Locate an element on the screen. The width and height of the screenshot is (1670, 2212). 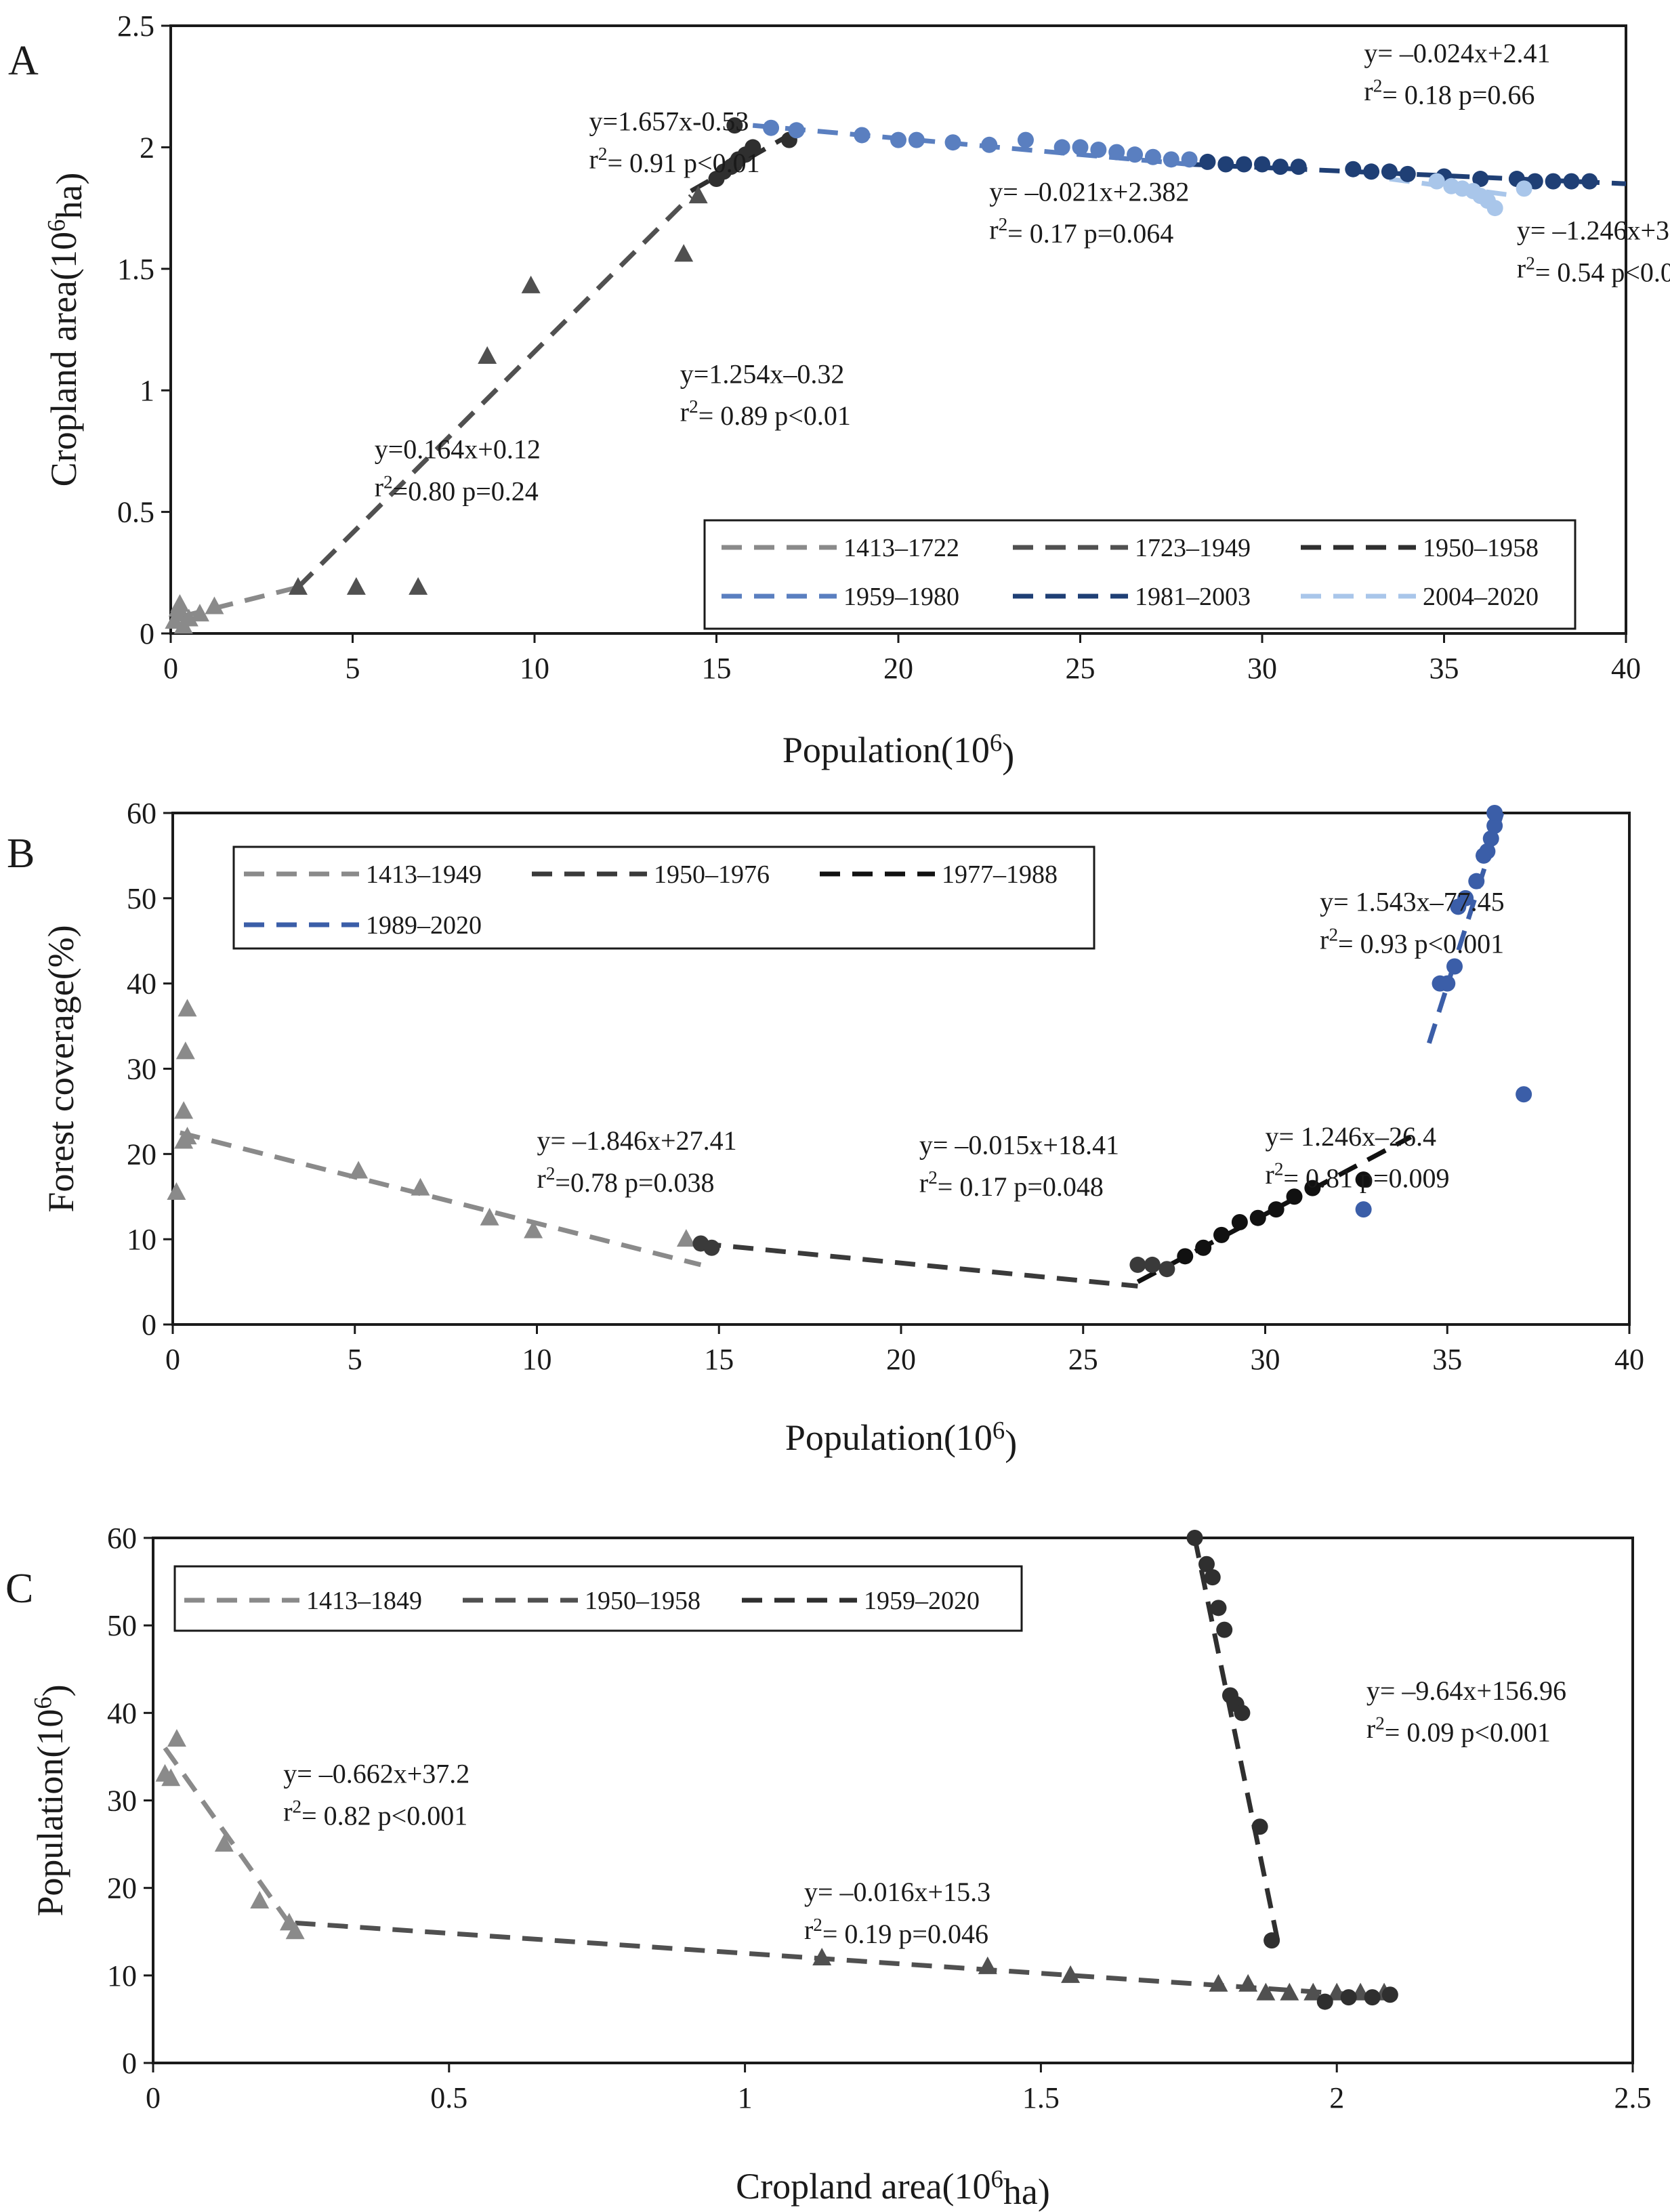
regression-stats: r2=0.78 p=0.038 is located at coordinates (626, 1180).